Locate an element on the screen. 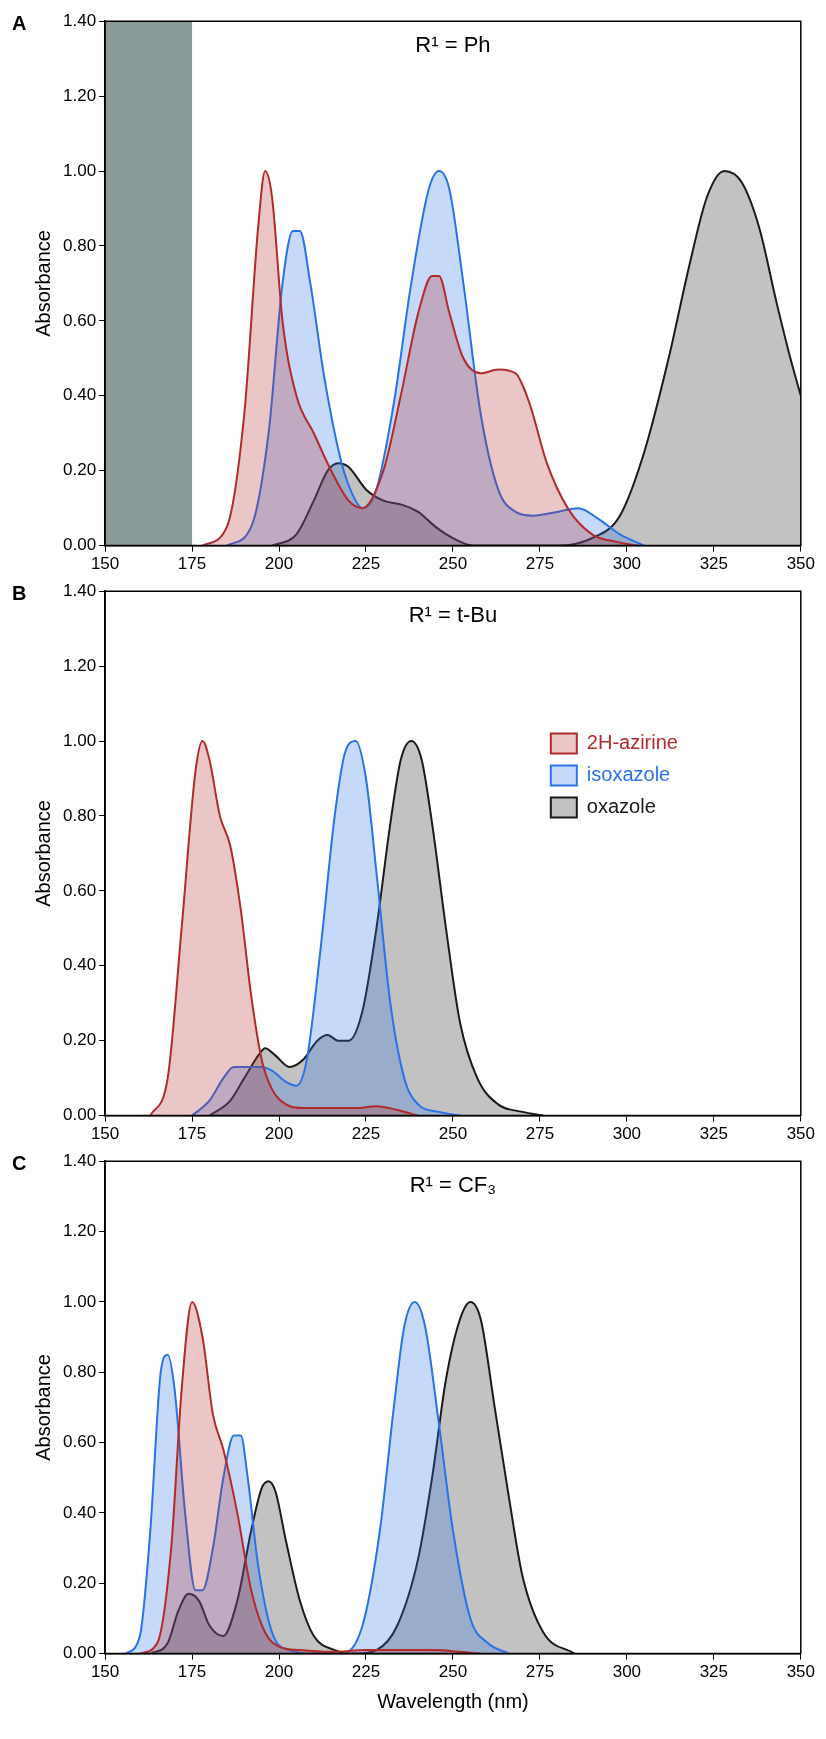 The width and height of the screenshot is (826, 1739). legend-label: isoxazole is located at coordinates (628, 773).